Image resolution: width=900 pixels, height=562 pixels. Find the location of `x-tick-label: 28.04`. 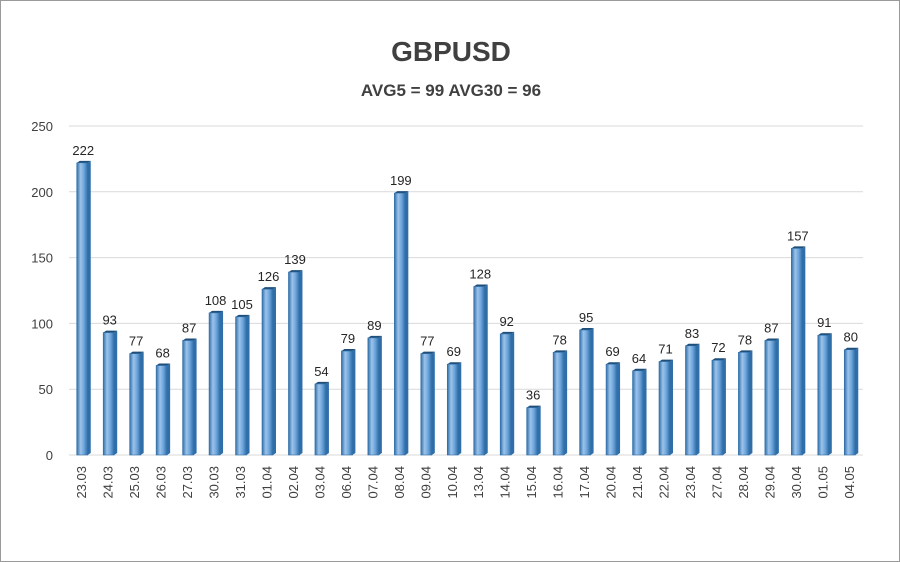

x-tick-label: 28.04 is located at coordinates (743, 482).